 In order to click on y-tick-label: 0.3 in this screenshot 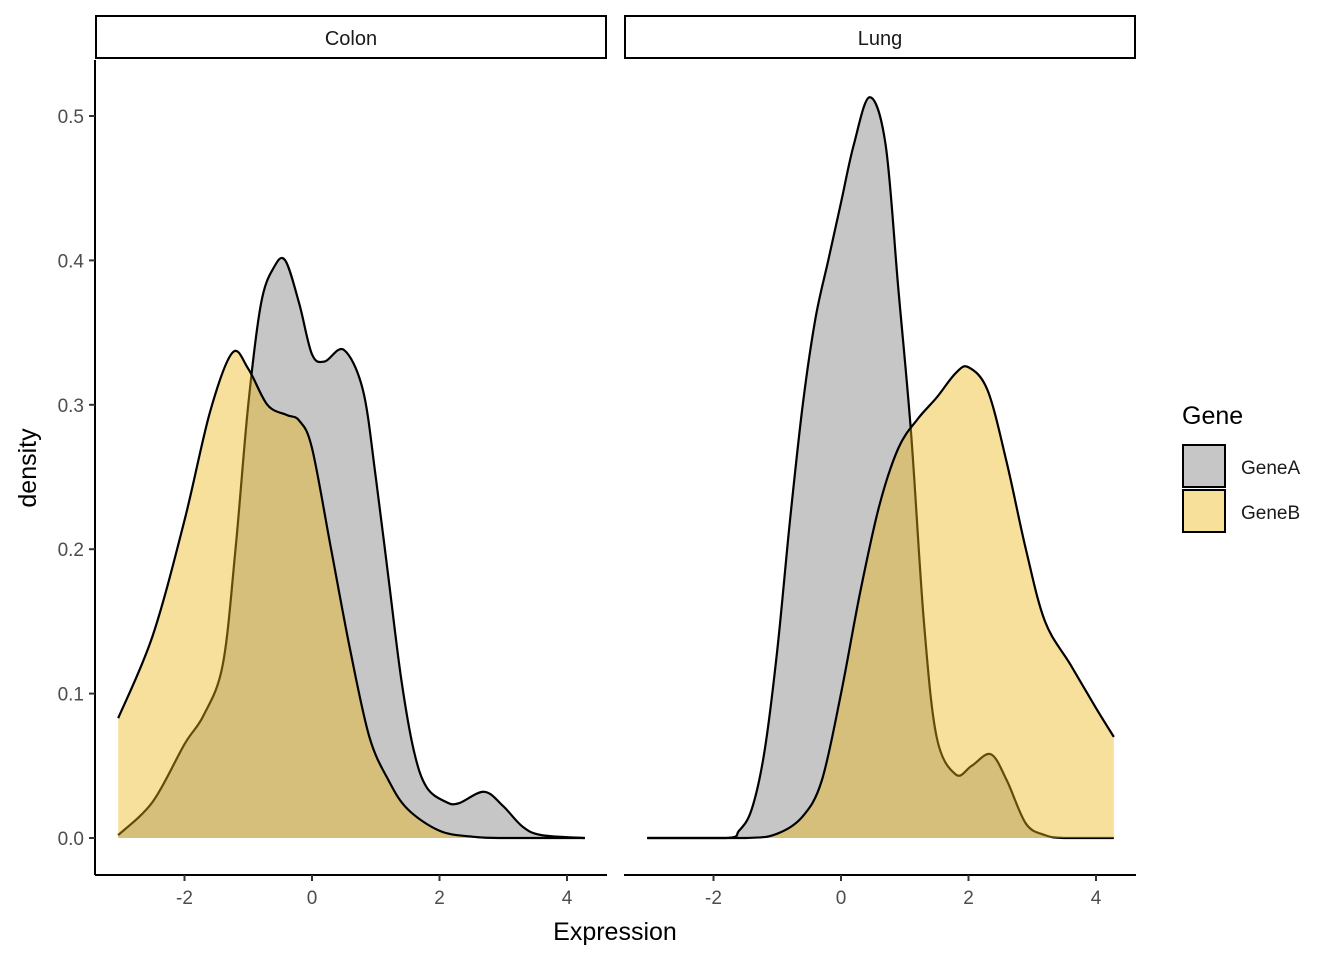, I will do `click(71, 406)`.